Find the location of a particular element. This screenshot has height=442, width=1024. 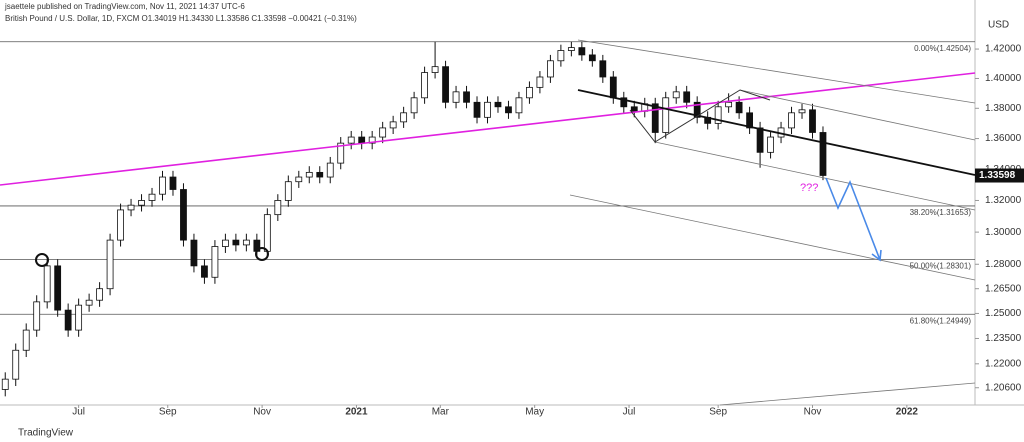

y-tick-label: 1.42000 is located at coordinates (1003, 49).